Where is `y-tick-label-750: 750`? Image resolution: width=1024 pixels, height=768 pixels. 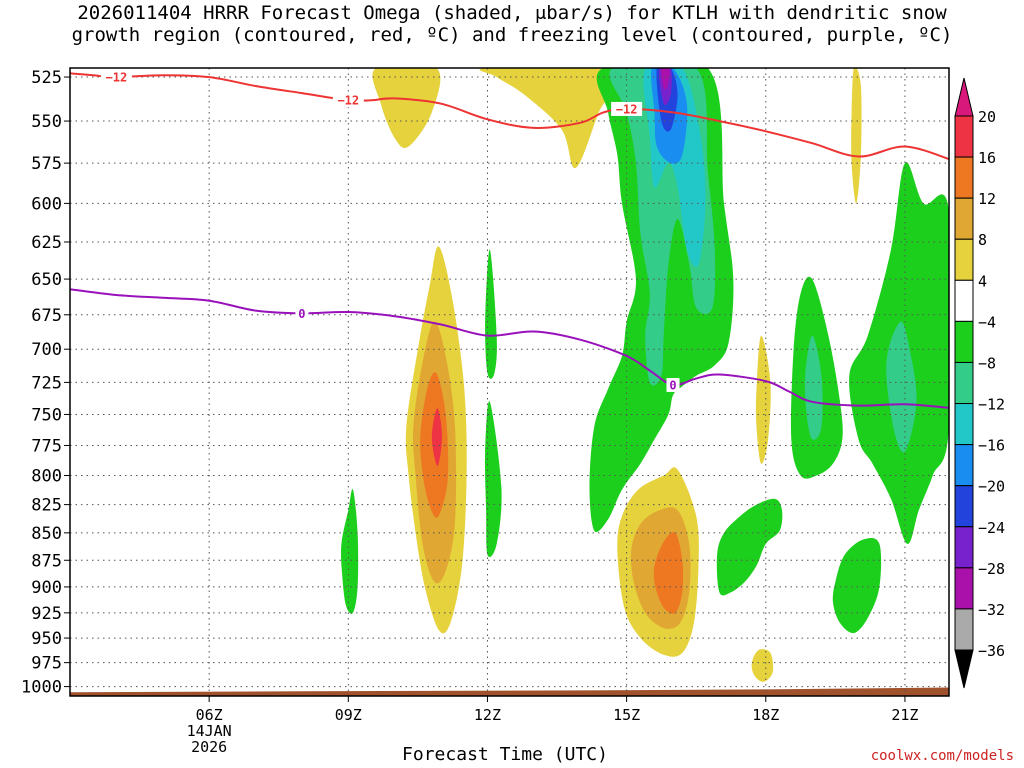
y-tick-label-750: 750 is located at coordinates (46, 415).